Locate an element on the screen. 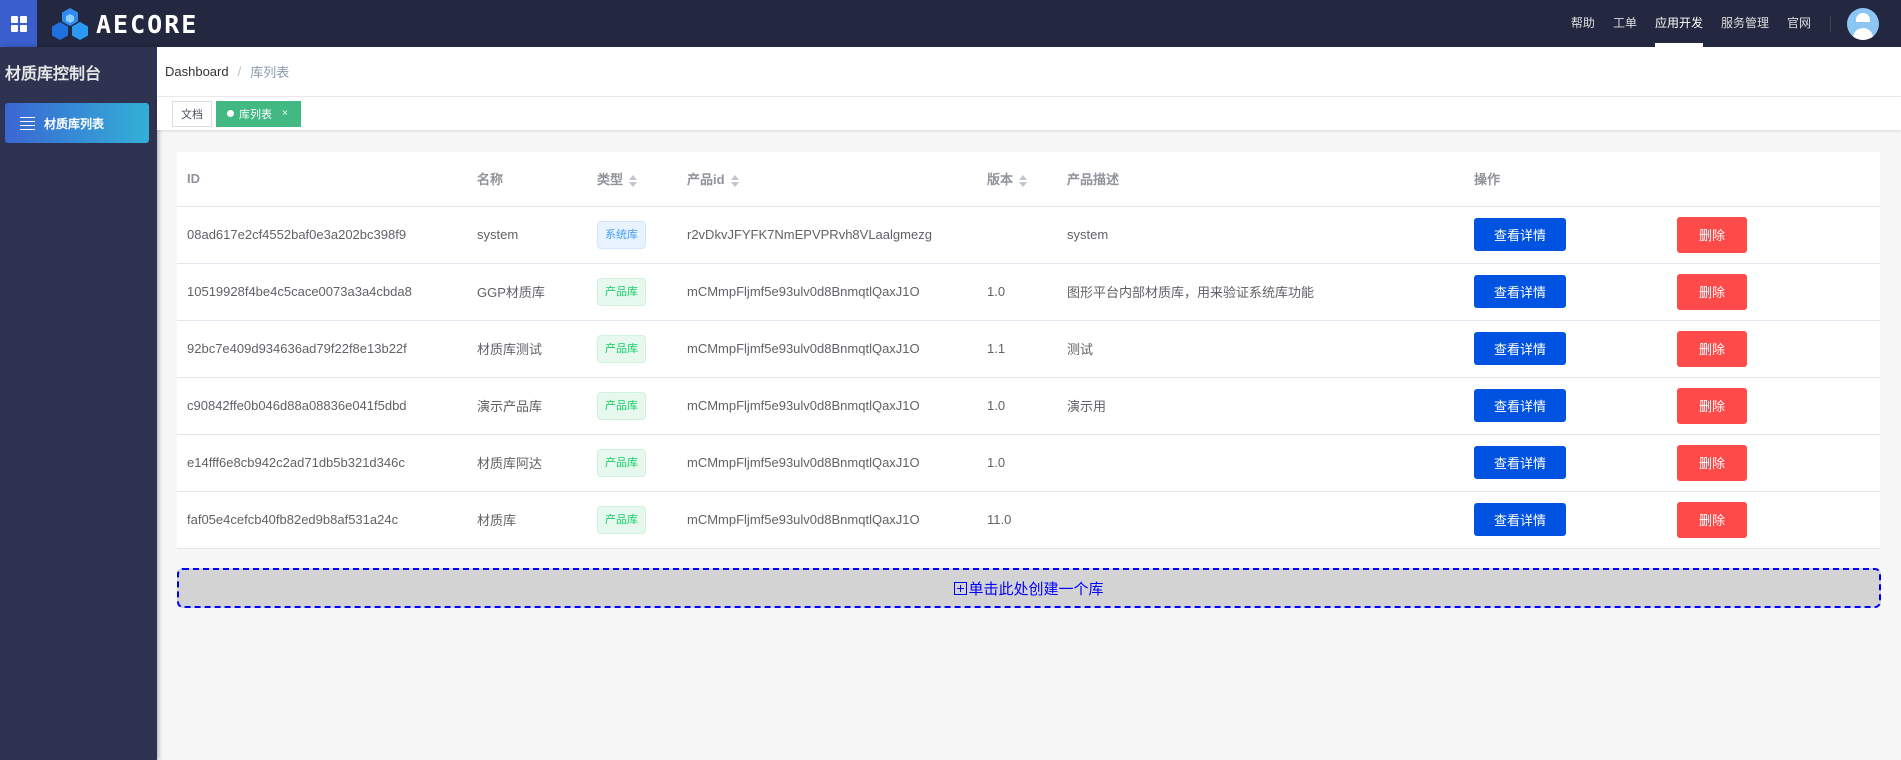  cube-logo-icon is located at coordinates (70, 24).